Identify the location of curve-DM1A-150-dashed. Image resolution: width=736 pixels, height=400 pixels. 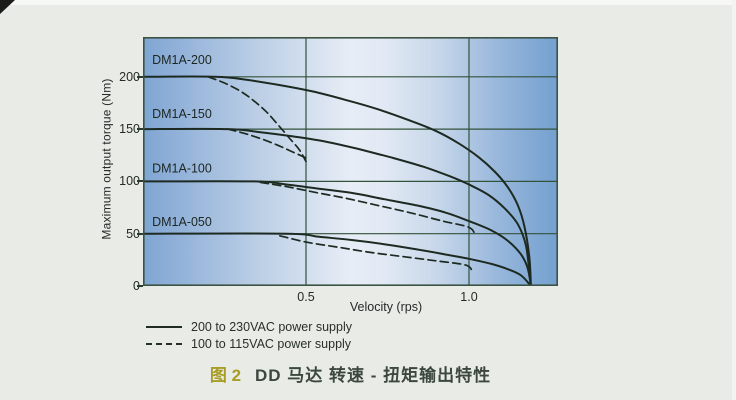
(268, 144).